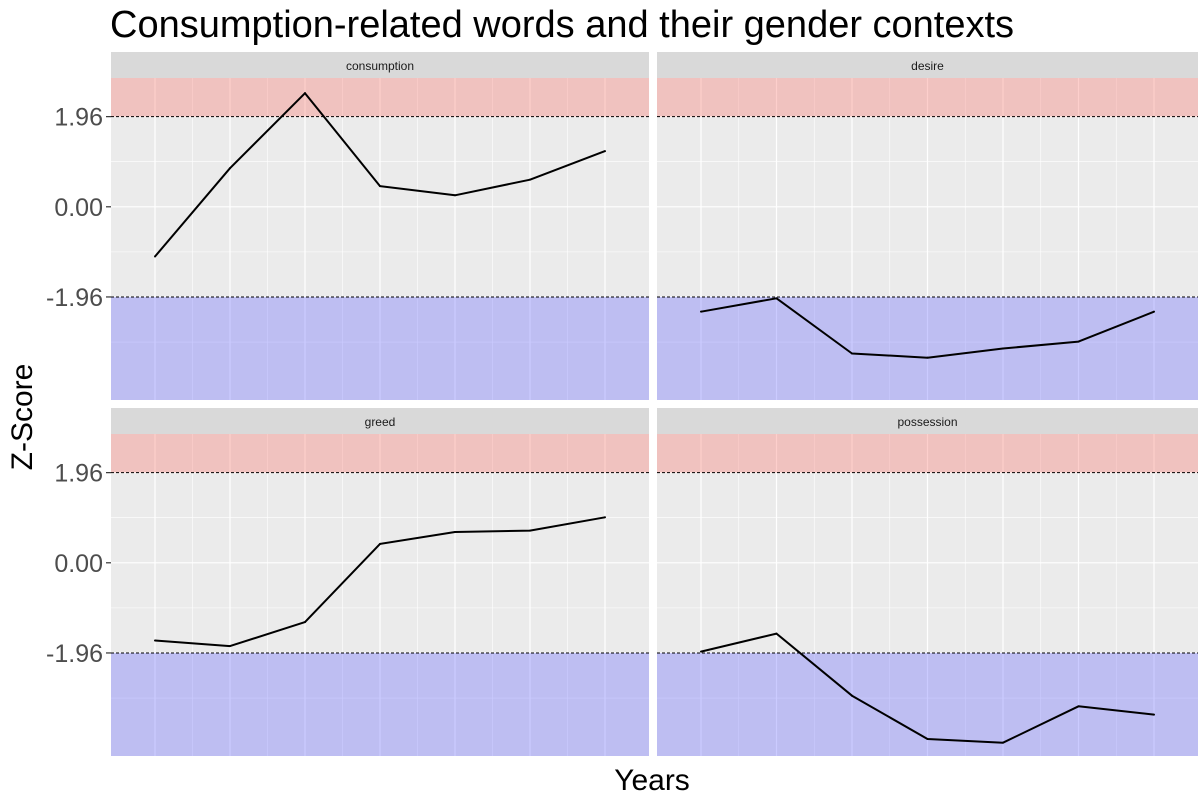  I want to click on facet-strip-label: desire, so click(927, 66).